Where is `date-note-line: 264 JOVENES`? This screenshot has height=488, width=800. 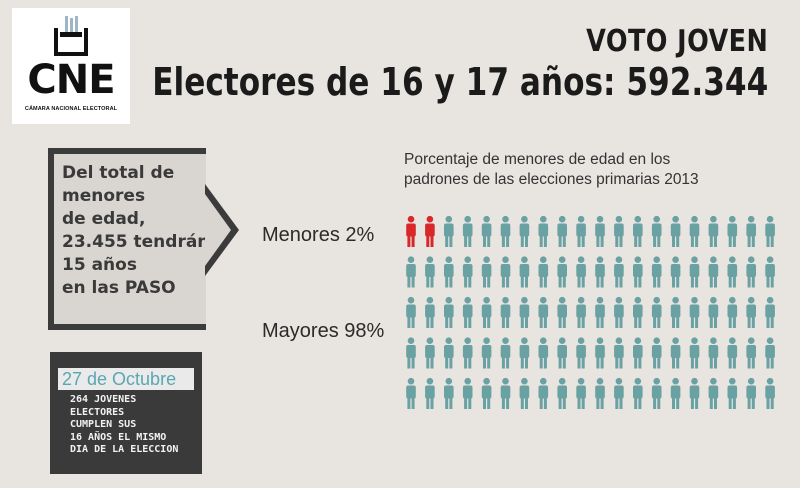 date-note-line: 264 JOVENES is located at coordinates (103, 399).